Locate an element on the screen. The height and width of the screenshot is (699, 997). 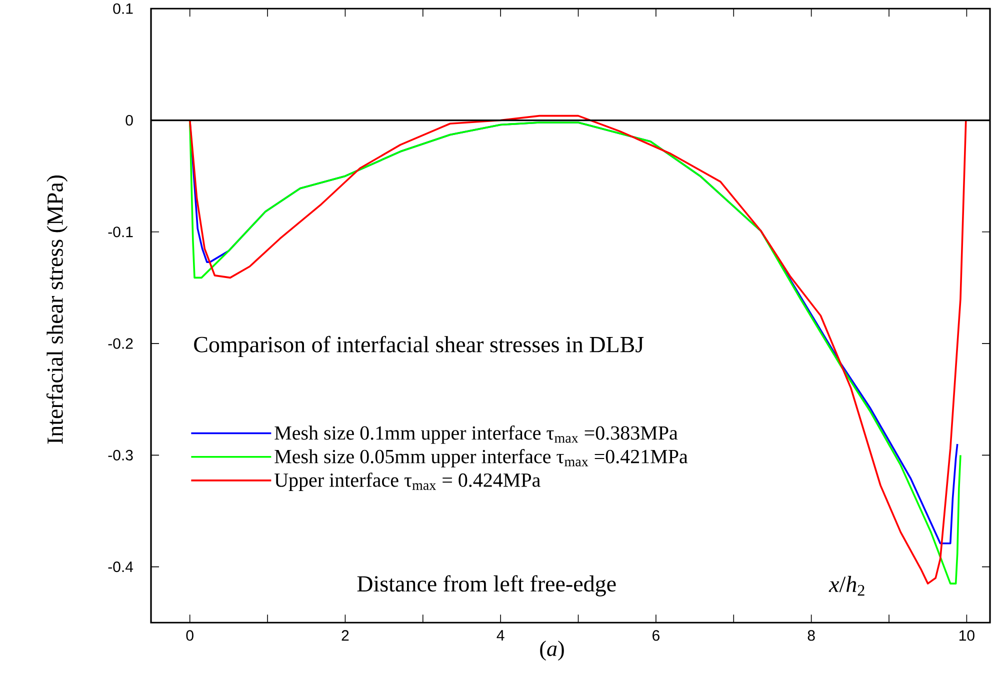
annotation: x/h$_{2}$ is located at coordinates (846, 586).